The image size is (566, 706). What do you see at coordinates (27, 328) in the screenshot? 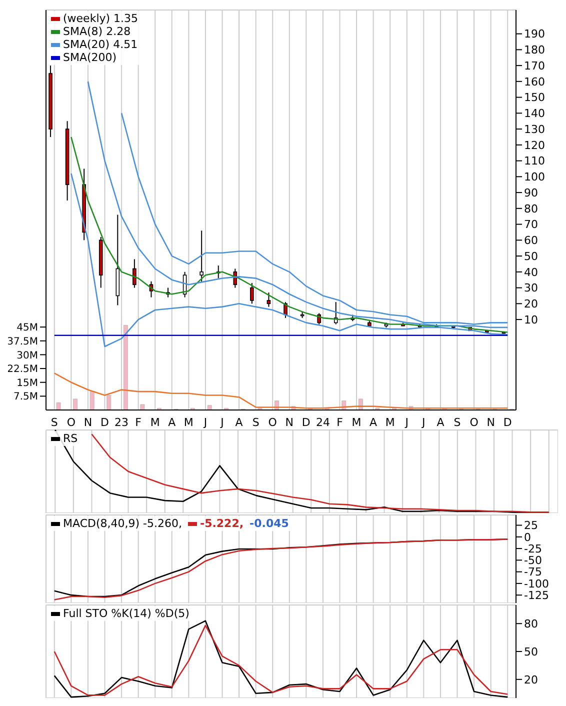
I see `y2-tick-label: 45M` at bounding box center [27, 328].